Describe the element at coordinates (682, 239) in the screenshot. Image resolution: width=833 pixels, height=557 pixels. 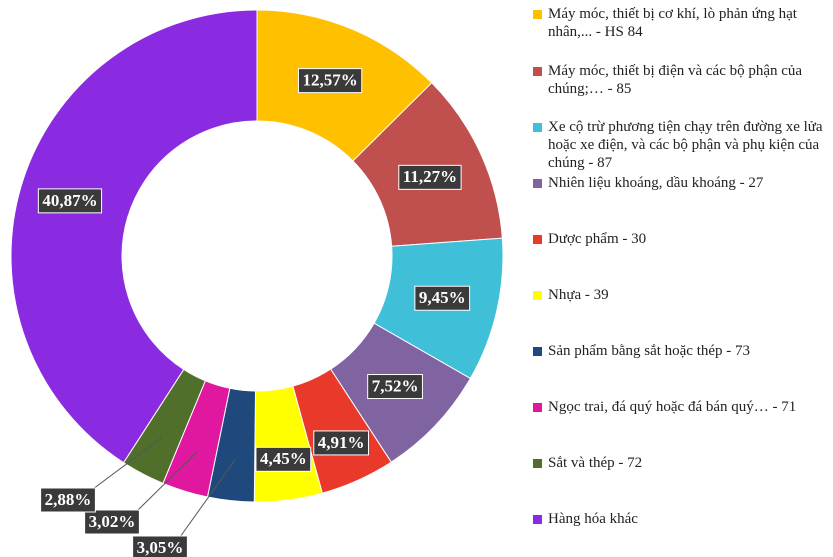
I see `legend-item: Dược phẩm - 30` at that location.